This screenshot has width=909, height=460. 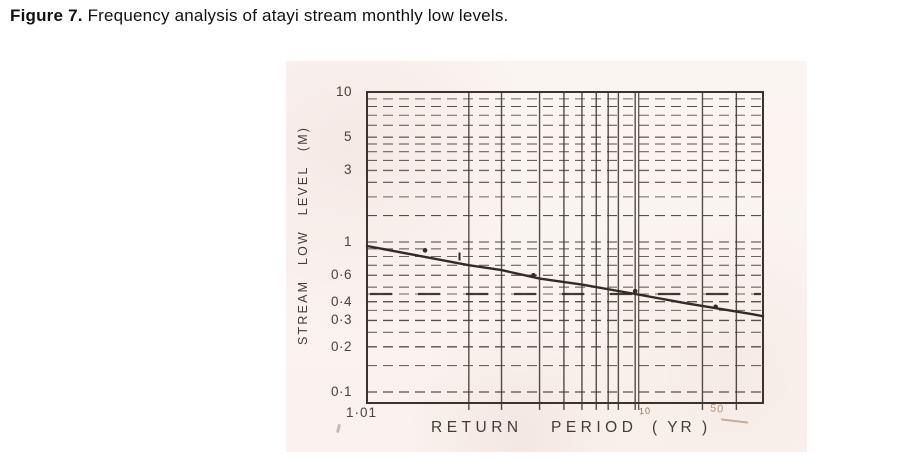 I want to click on y-tick-label: 0·2, so click(x=341, y=346).